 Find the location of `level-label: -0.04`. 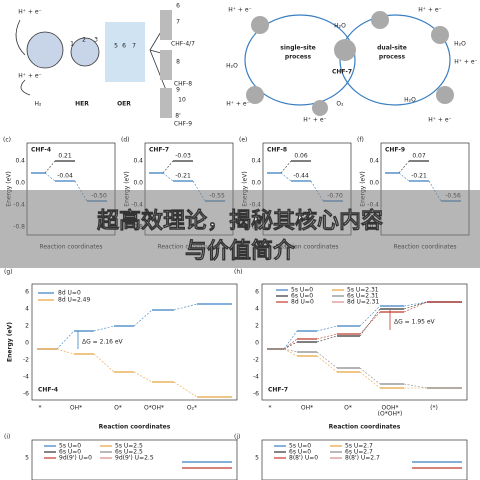

level-label: -0.04 is located at coordinates (65, 176).